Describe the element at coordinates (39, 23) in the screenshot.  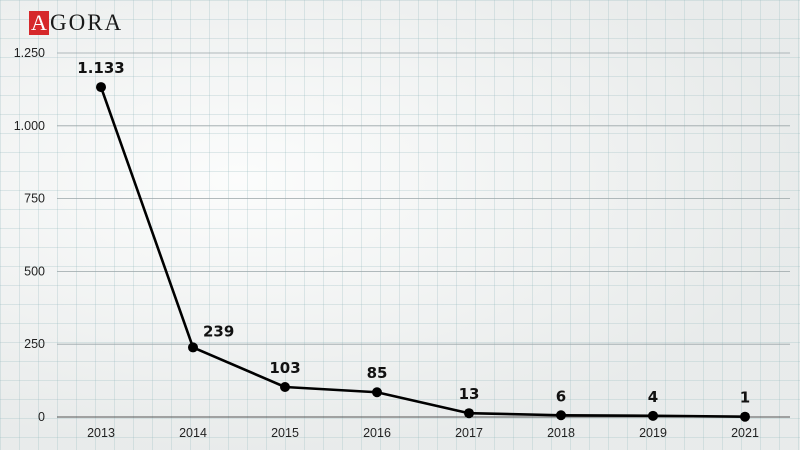
I see `logo-mark: A` at that location.